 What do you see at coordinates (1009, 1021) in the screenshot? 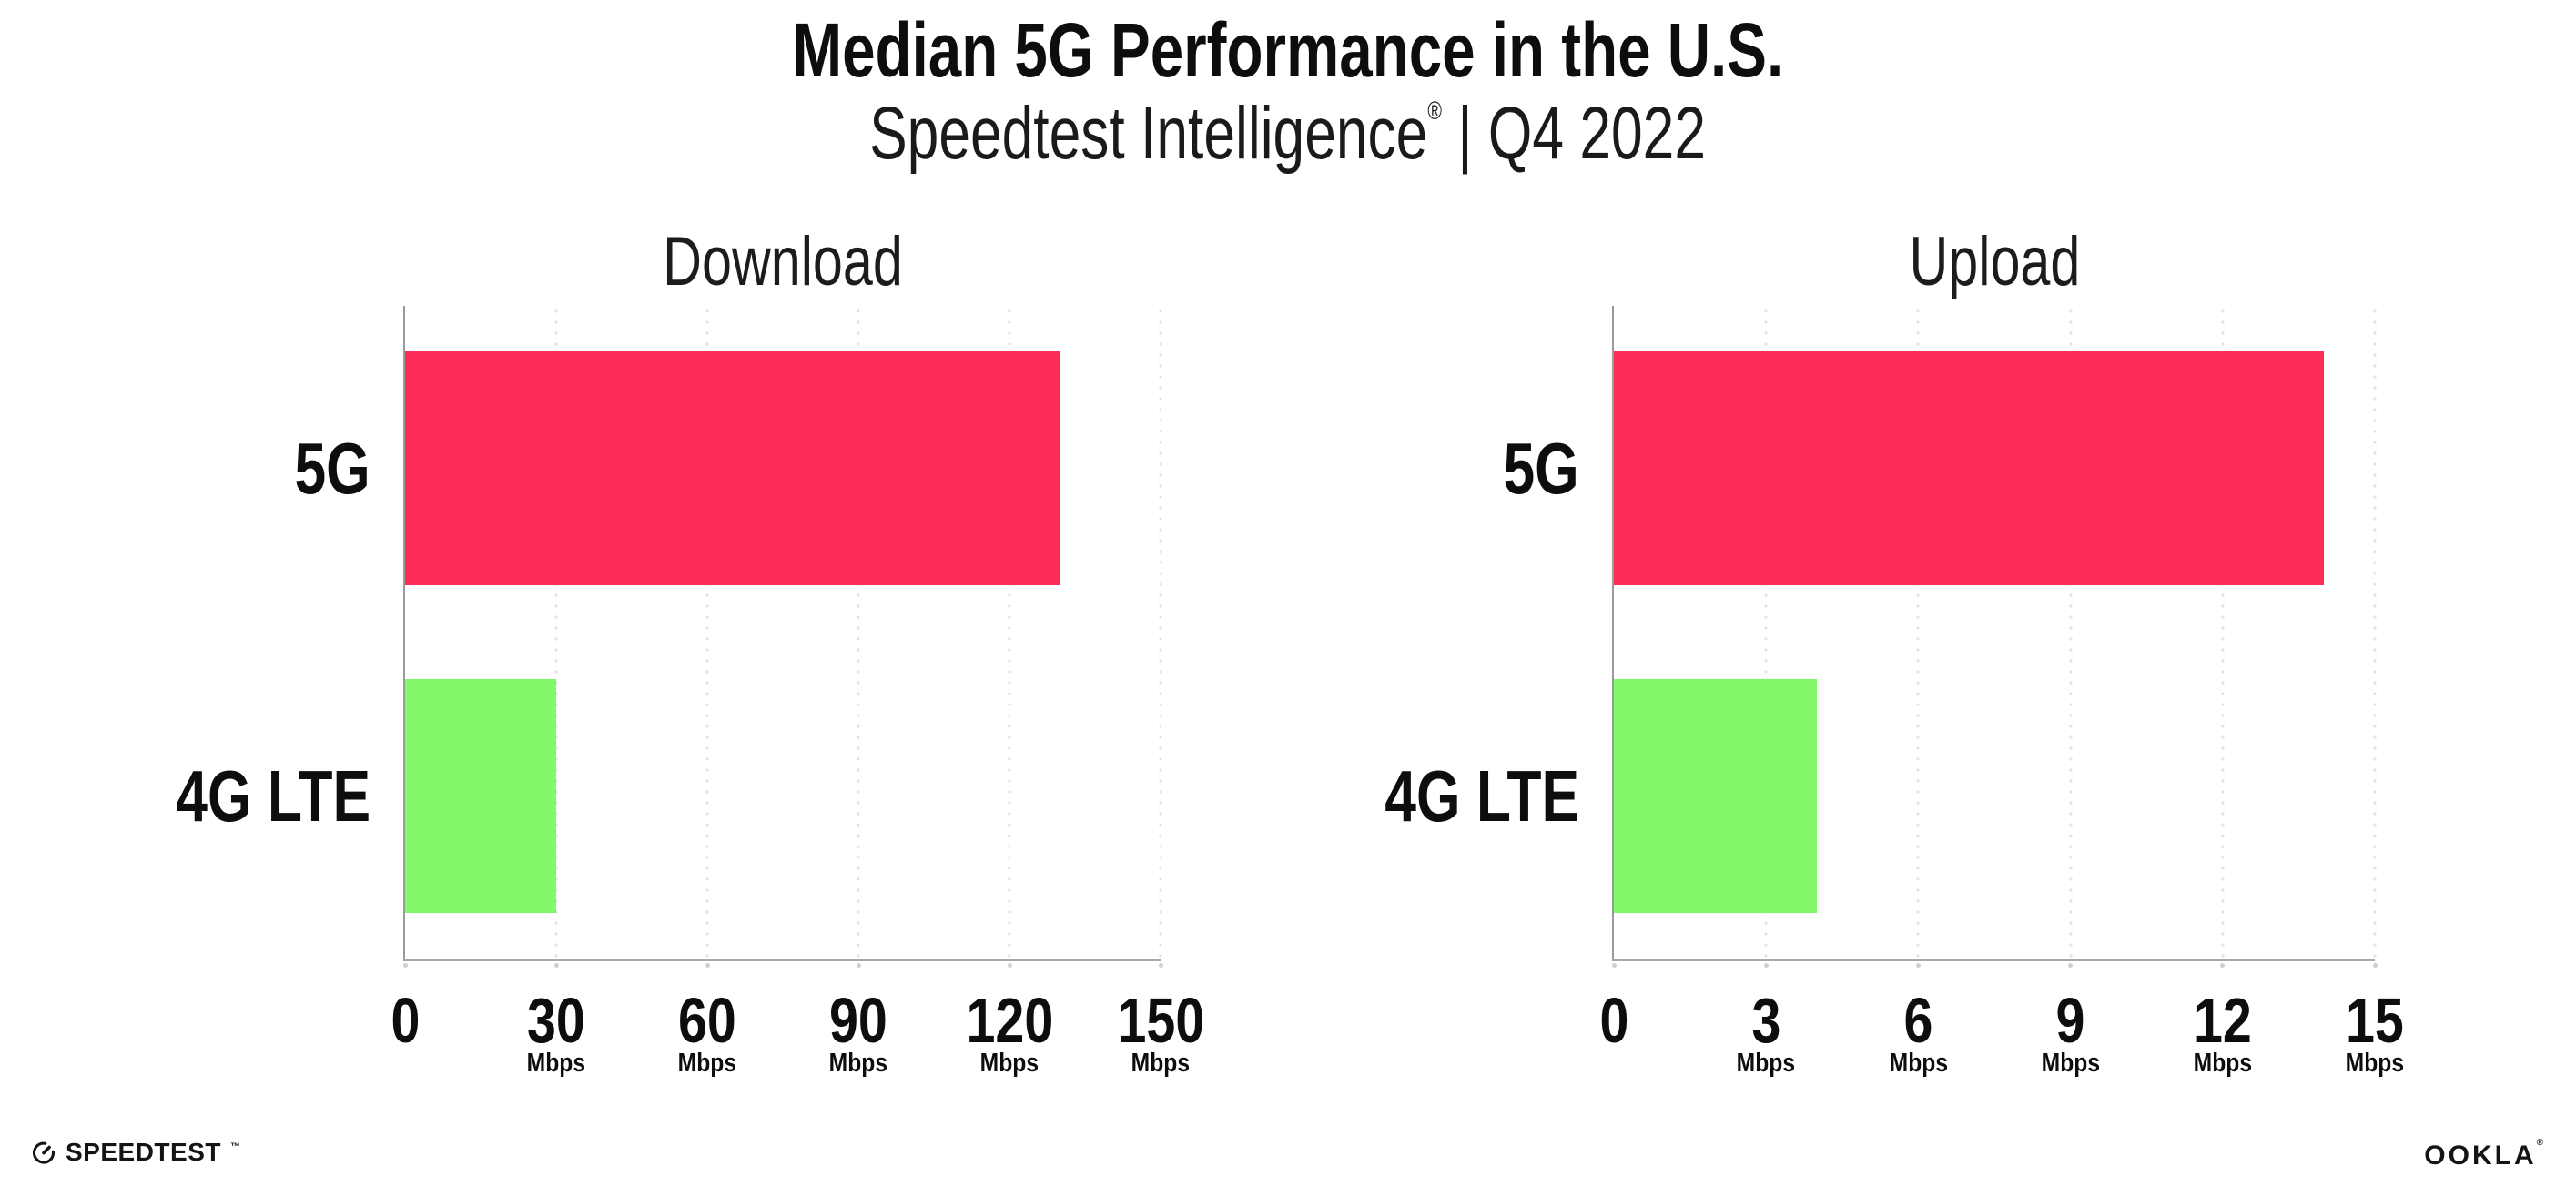
I see `tick-label-120: 120` at bounding box center [1009, 1021].